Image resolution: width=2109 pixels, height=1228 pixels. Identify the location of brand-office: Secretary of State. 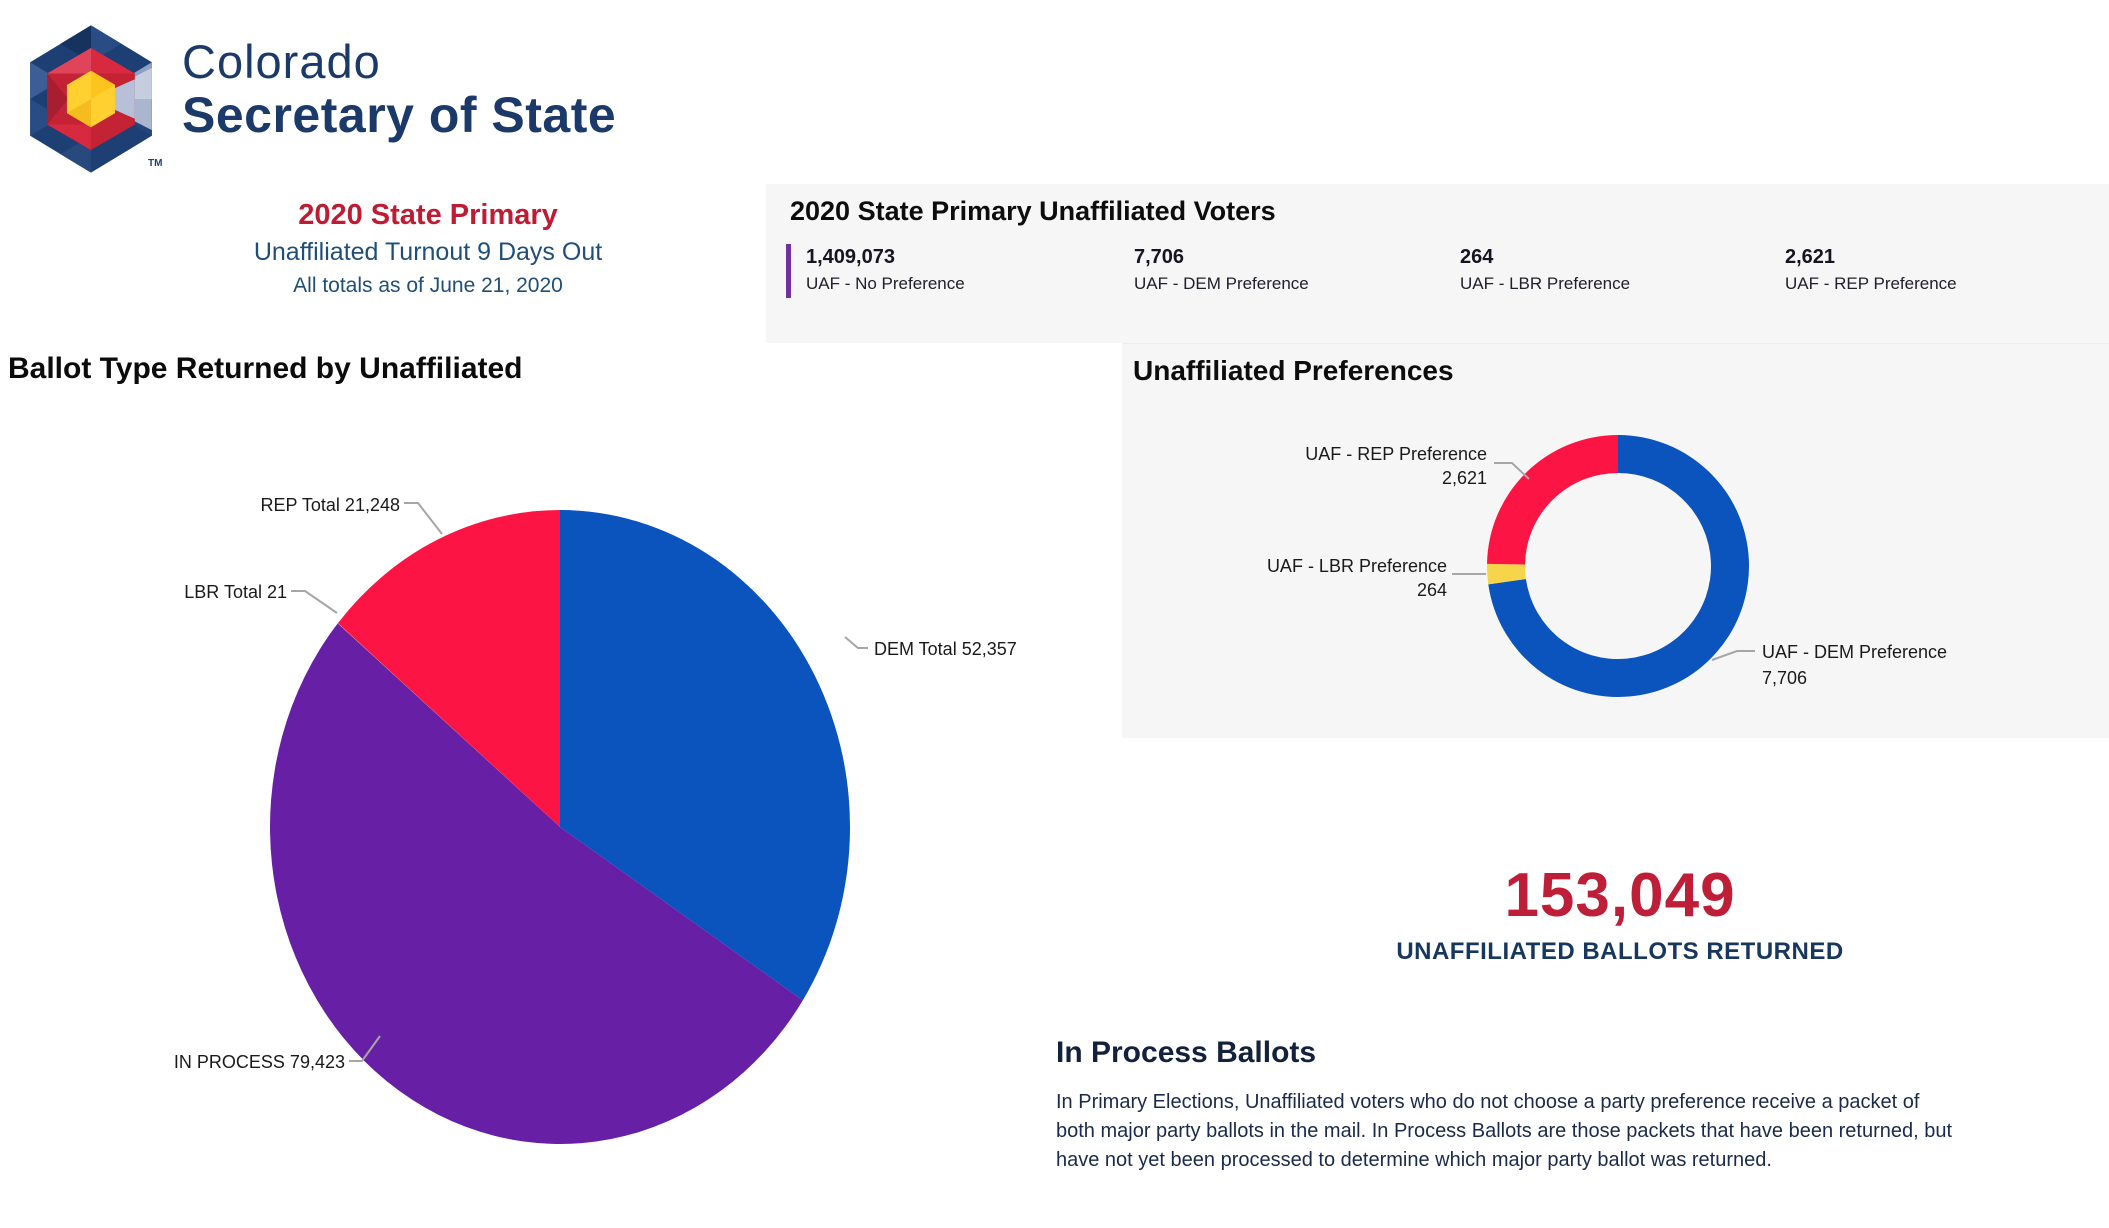
(399, 115).